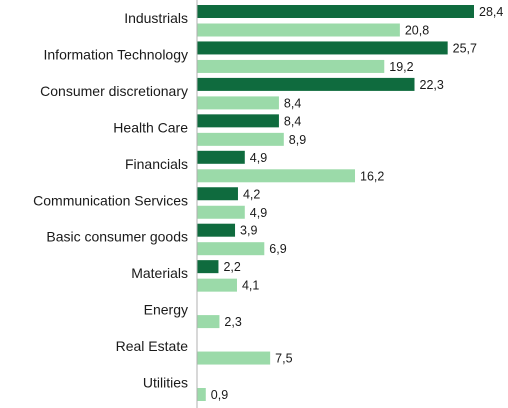 This screenshot has height=408, width=508. What do you see at coordinates (250, 286) in the screenshot?
I see `value-label: 4,1` at bounding box center [250, 286].